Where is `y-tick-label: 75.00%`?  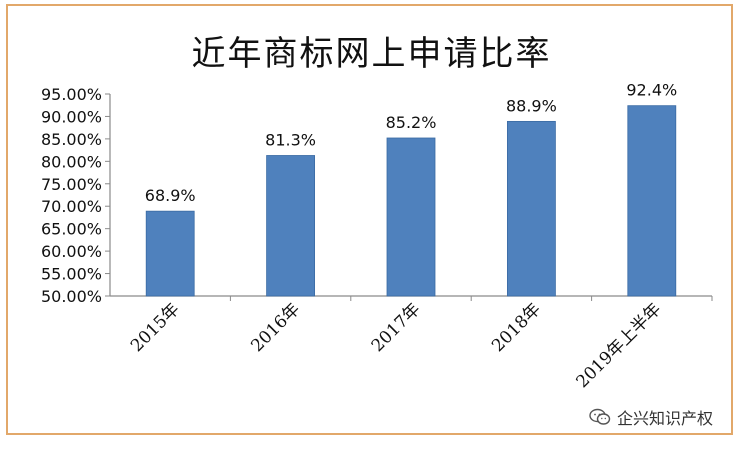 y-tick-label: 75.00% is located at coordinates (71, 184).